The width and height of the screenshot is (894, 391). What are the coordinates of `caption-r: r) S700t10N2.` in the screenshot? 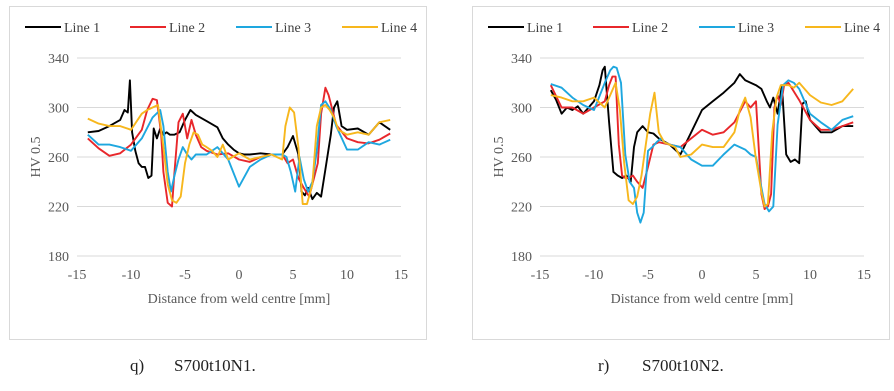 It's located at (661, 366).